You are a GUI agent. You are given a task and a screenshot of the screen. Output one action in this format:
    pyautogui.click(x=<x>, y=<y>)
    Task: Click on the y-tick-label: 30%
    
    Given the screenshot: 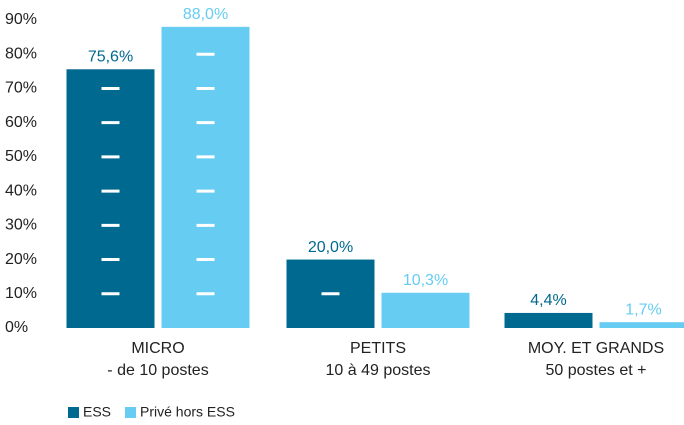 What is the action you would take?
    pyautogui.click(x=21, y=225)
    